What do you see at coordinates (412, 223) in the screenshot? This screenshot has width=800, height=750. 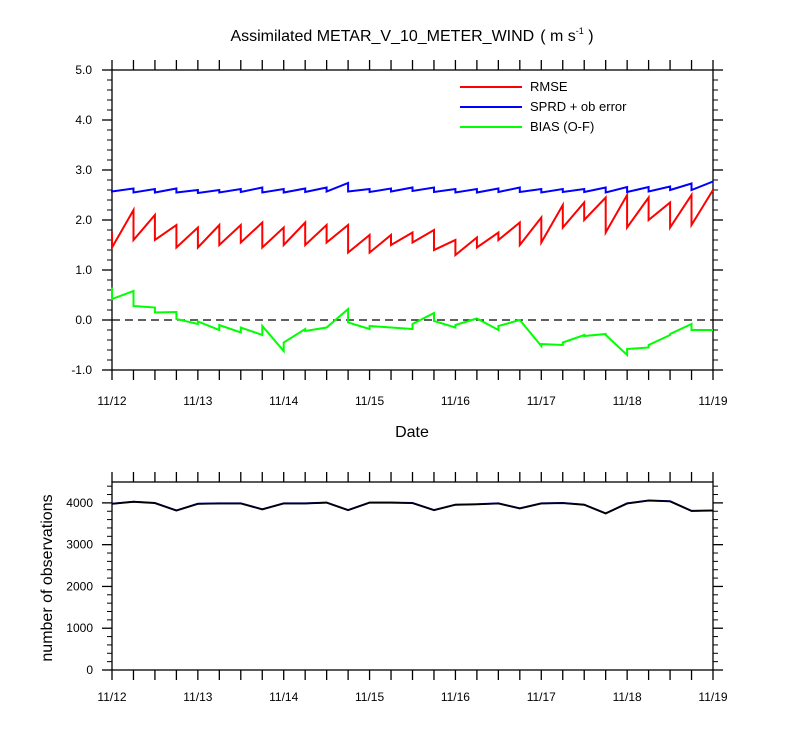 I see `series-line-rmse` at bounding box center [412, 223].